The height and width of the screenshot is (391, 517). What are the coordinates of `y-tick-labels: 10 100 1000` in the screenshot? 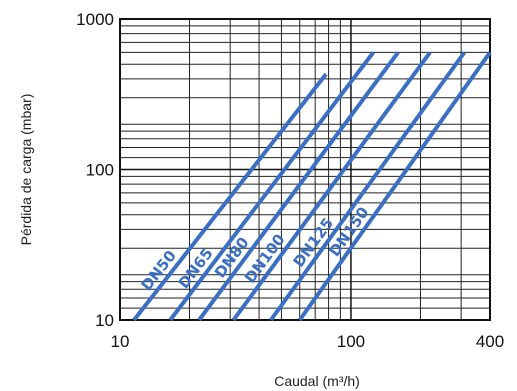 It's located at (95, 170).